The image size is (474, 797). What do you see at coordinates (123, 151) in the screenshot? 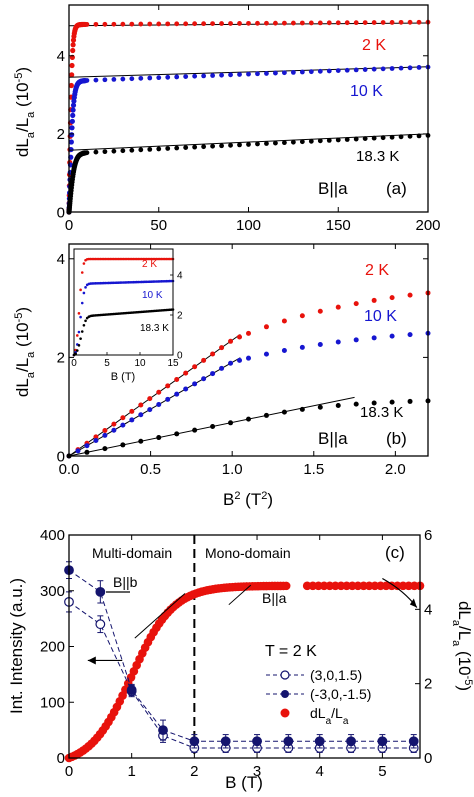
I see `panel-a-point-2-h30` at bounding box center [123, 151].